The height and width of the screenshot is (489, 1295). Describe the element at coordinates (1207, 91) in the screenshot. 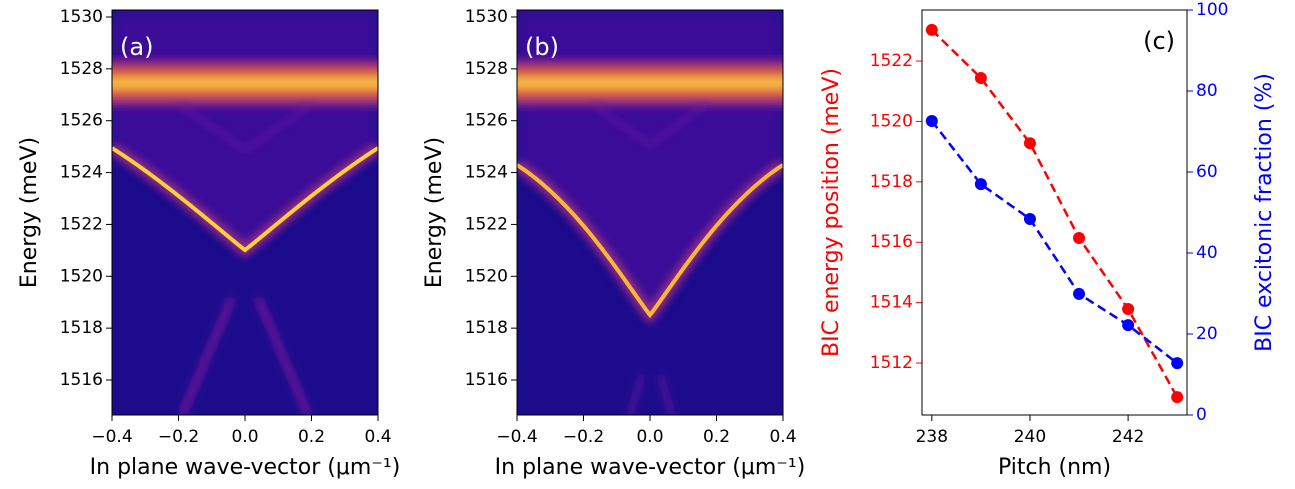

I see `y2-tick-label: 80` at that location.